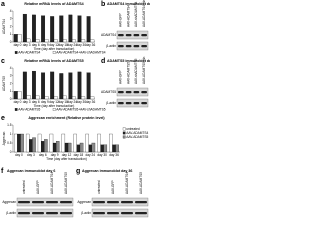  I want to click on panel-label: a, so click(3, 4).